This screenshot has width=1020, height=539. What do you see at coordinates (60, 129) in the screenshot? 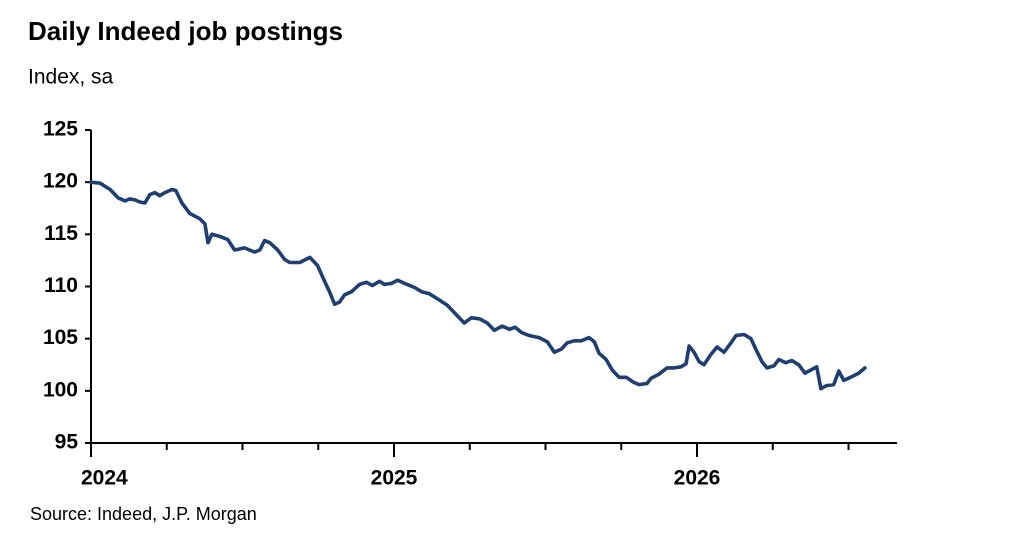
I see `y-tick-label: 125` at bounding box center [60, 129].